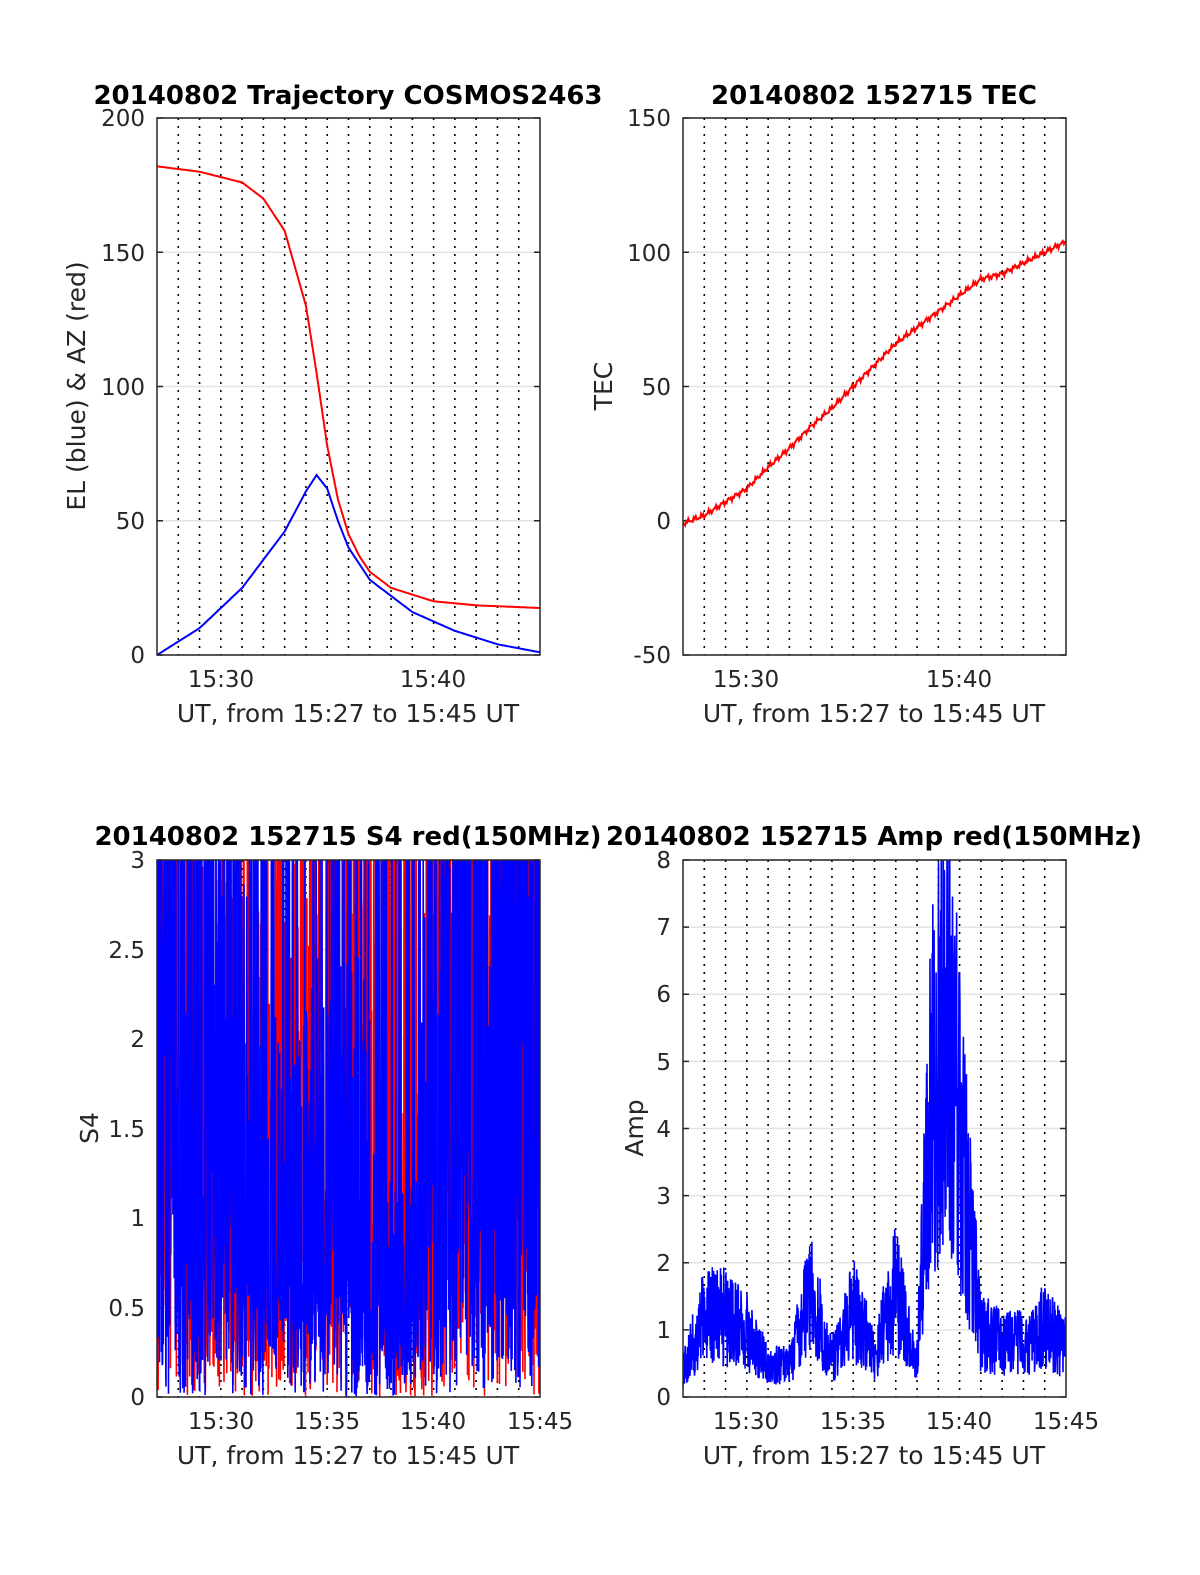 Image resolution: width=1200 pixels, height=1575 pixels. Describe the element at coordinates (663, 928) in the screenshot. I see `y-tick-label: 7` at that location.